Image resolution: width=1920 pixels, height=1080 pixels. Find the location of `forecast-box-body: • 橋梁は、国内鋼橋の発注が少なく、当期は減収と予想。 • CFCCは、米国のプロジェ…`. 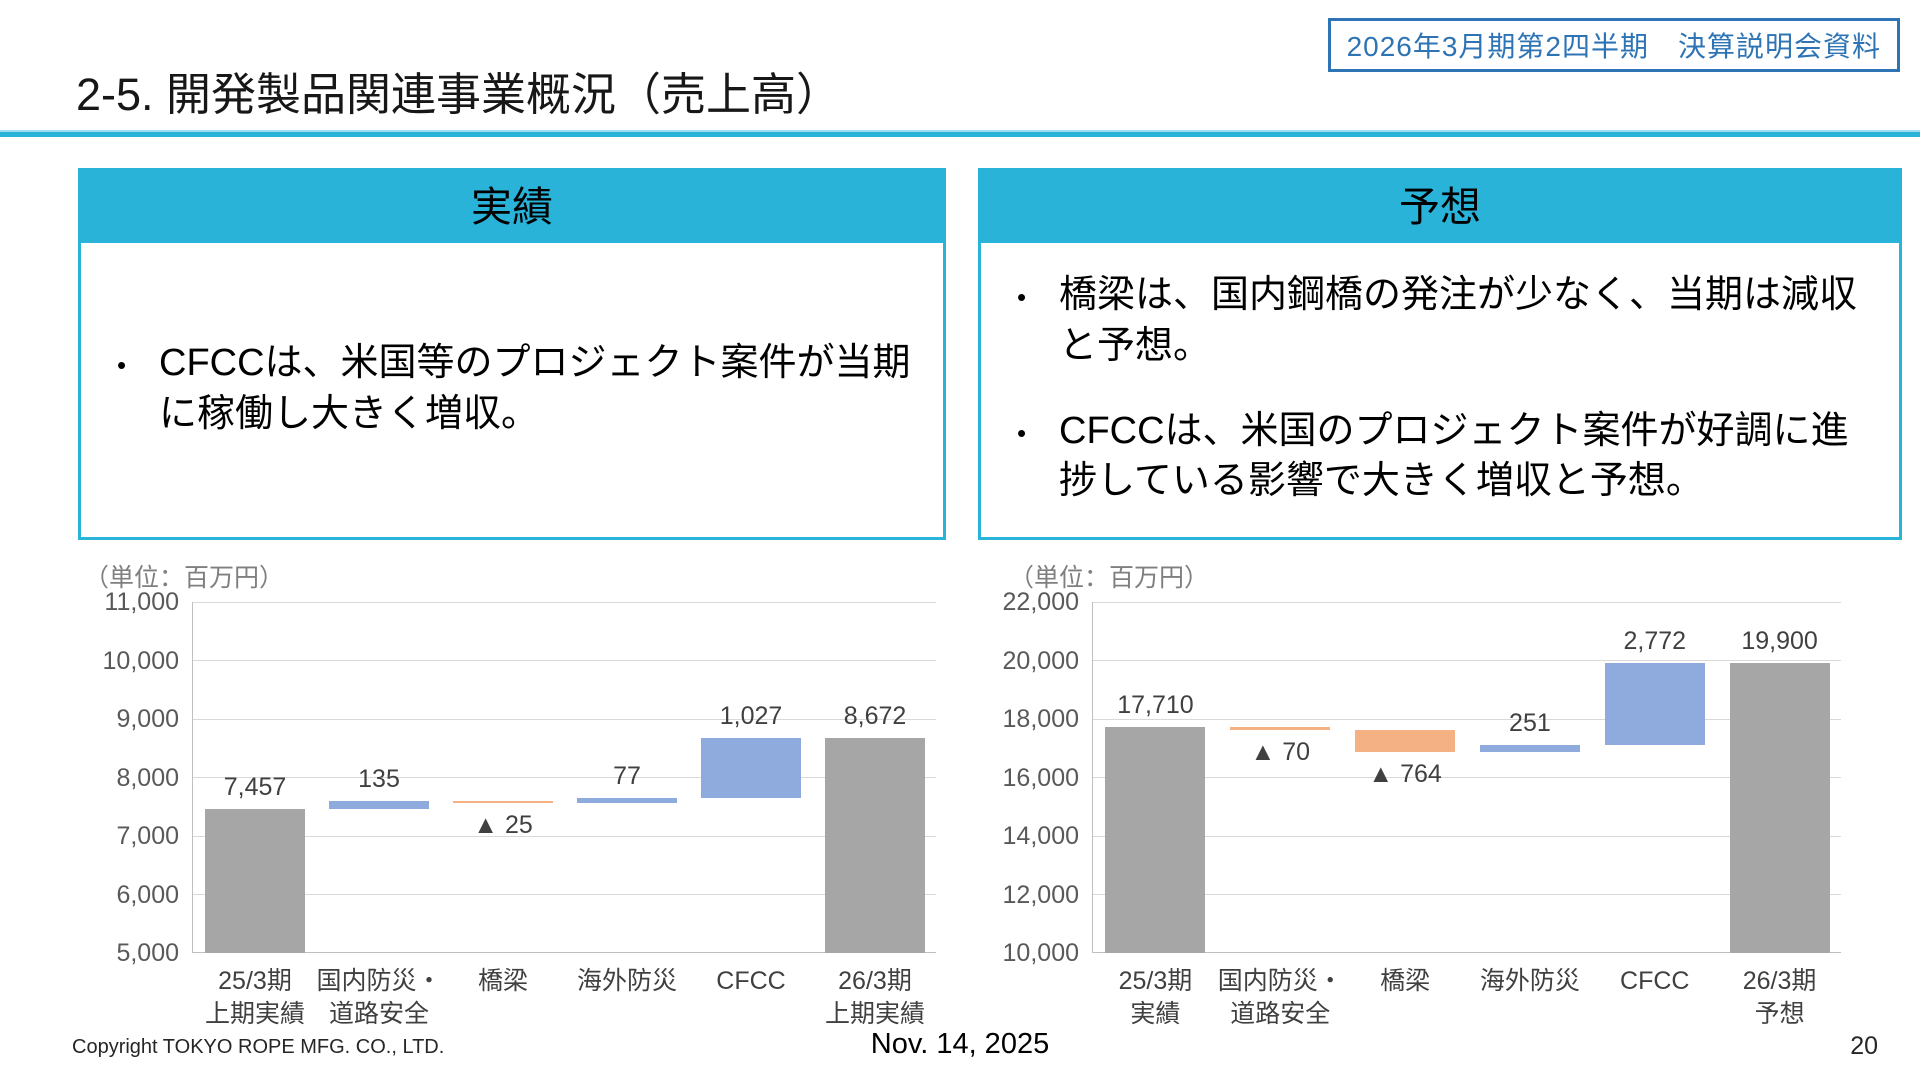

forecast-box-body: • 橋梁は、国内鋼橋の発注が少なく、当期は減収と予想。 • CFCCは、米国のプロジェ… is located at coordinates (1440, 391).